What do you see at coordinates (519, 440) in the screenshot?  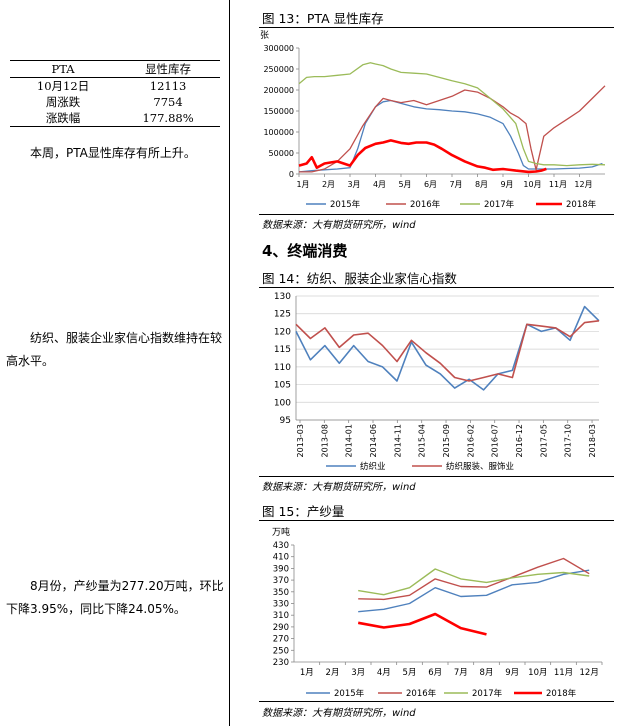 I see `x-tick-label: 2016-12` at bounding box center [519, 440].